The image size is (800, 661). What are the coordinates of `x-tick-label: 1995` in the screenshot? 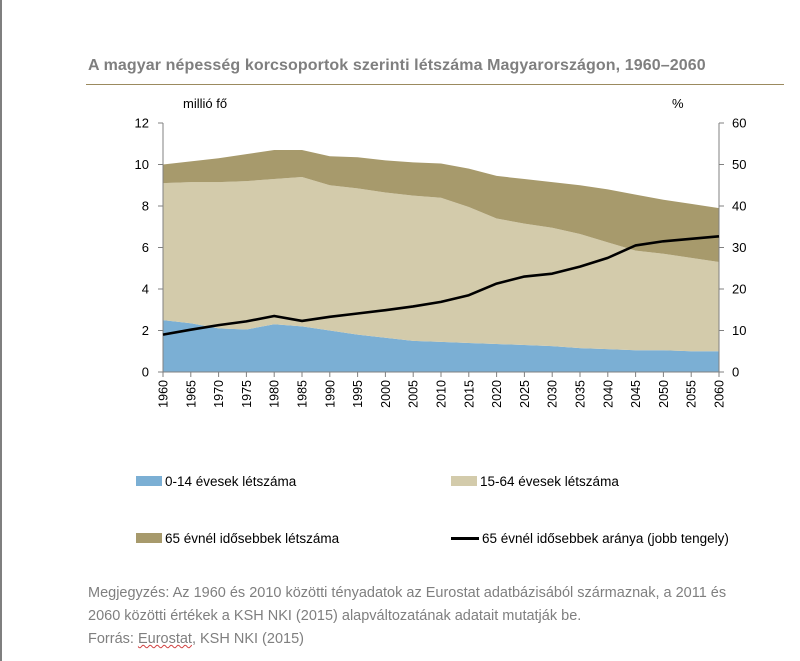 It's located at (358, 394).